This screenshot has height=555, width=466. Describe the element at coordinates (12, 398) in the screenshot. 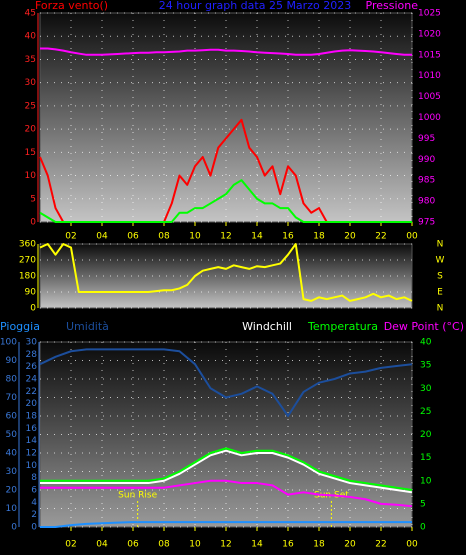

I see `y-tick-label: 70` at that location.